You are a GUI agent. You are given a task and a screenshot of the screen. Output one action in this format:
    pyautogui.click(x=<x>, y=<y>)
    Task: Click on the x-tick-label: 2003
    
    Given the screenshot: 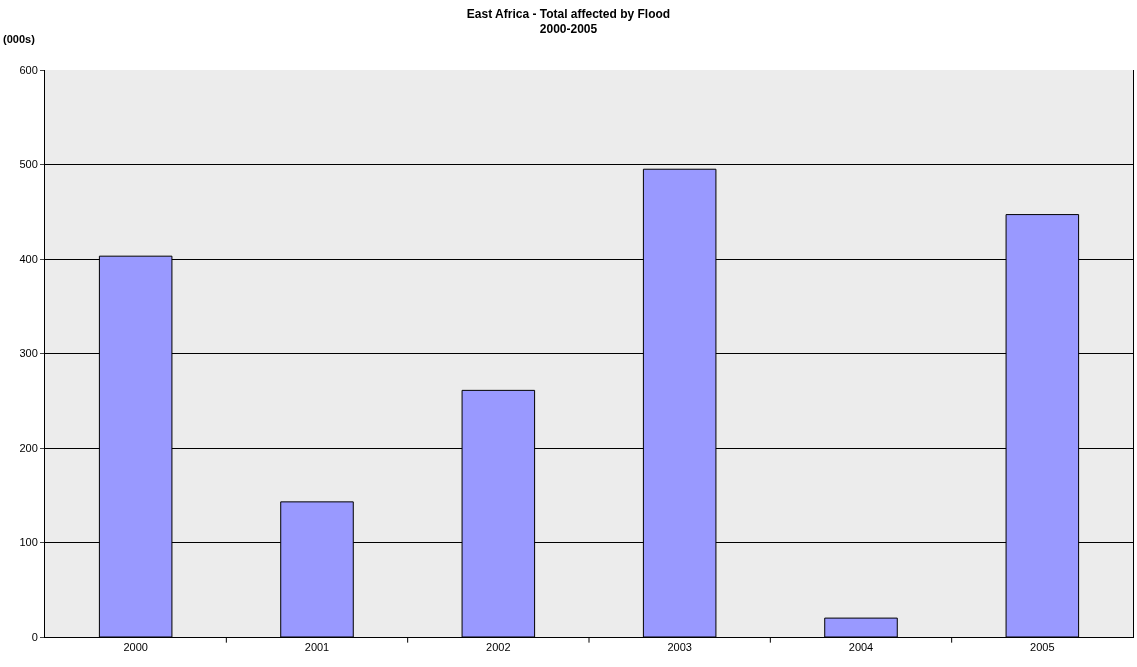 What is the action you would take?
    pyautogui.click(x=679, y=647)
    